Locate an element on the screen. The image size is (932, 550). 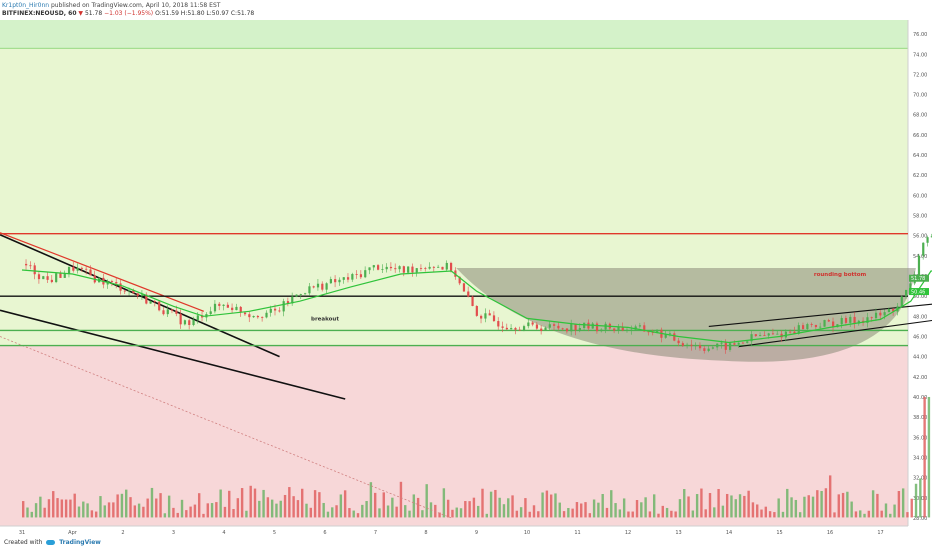
x-tick-label: 10 is located at coordinates (527, 533).